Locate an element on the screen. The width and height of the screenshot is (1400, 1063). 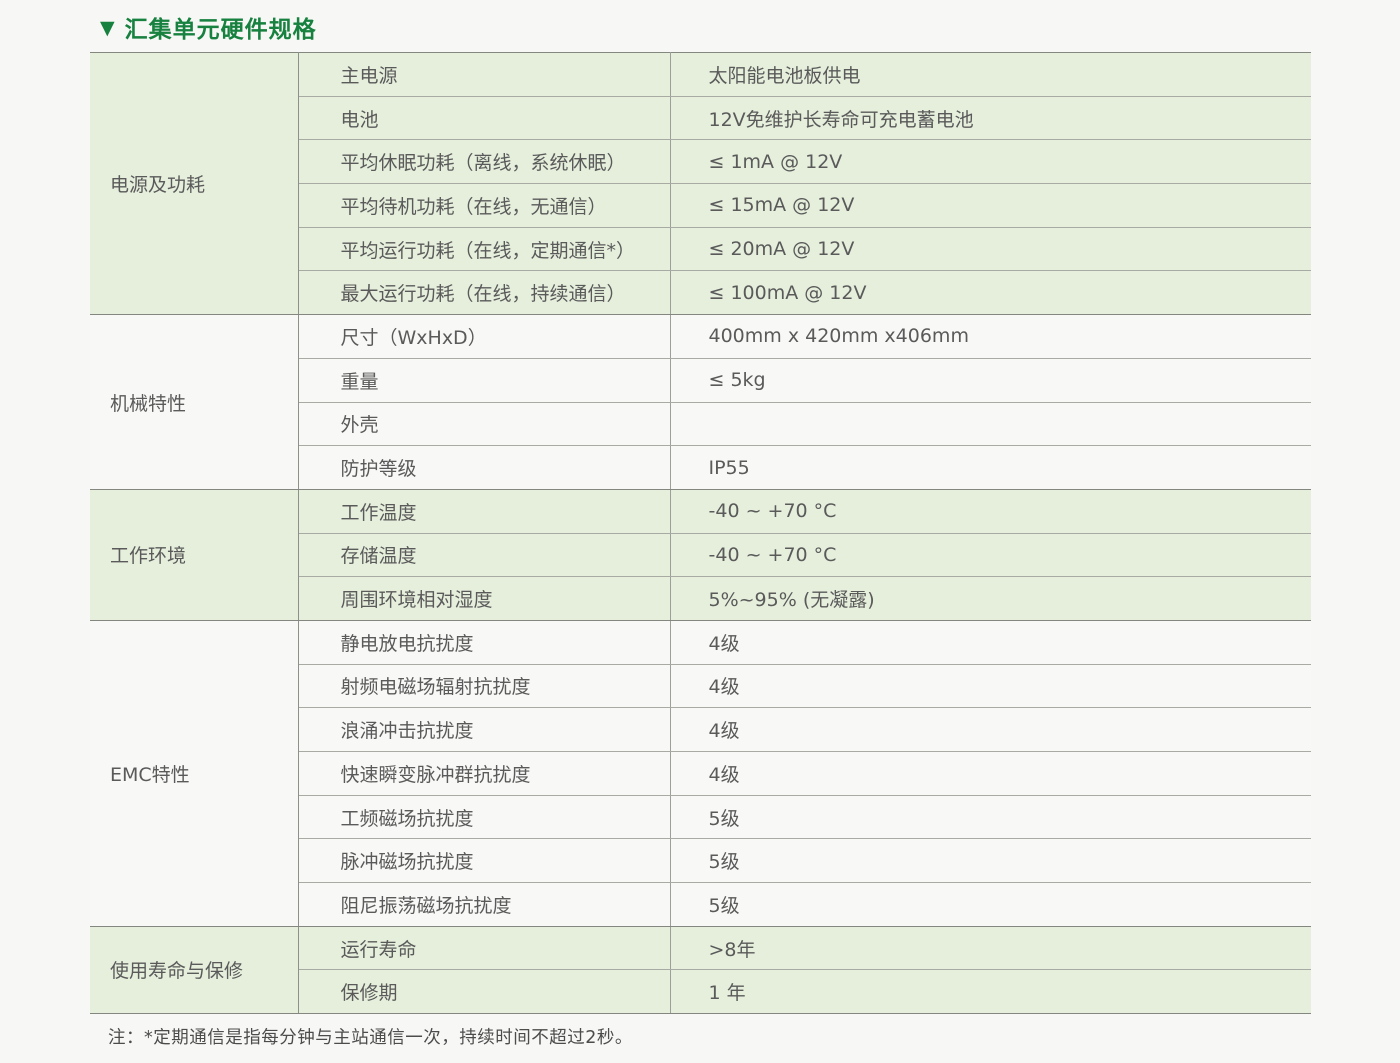
value-cell: ≤ 20mA @ 12V is located at coordinates (990, 249).